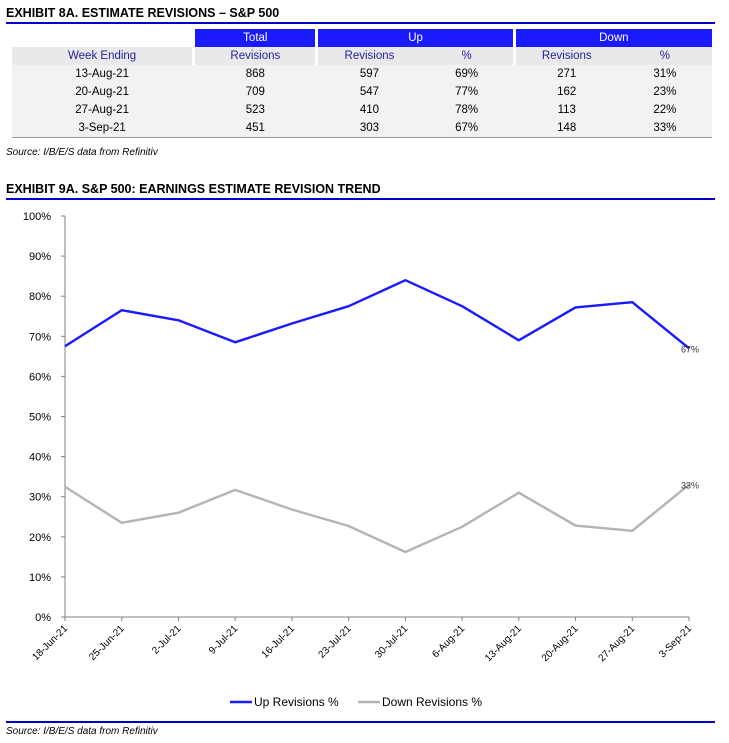 This screenshot has width=729, height=743. I want to click on y-tick-label: 80%, so click(40, 297).